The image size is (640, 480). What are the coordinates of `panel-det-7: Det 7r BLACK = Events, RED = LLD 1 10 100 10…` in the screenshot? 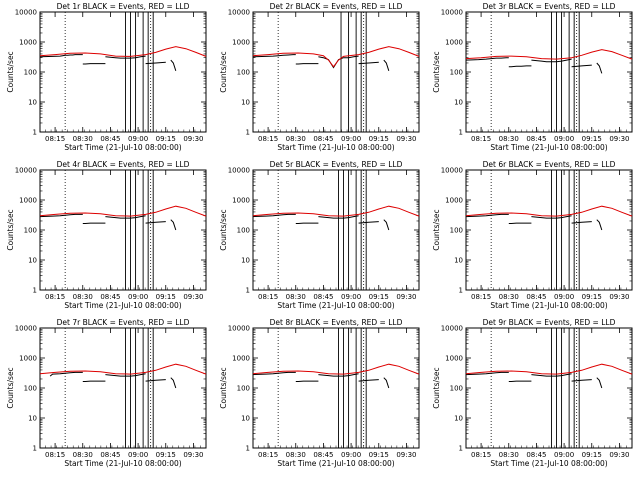 It's located at (106, 393).